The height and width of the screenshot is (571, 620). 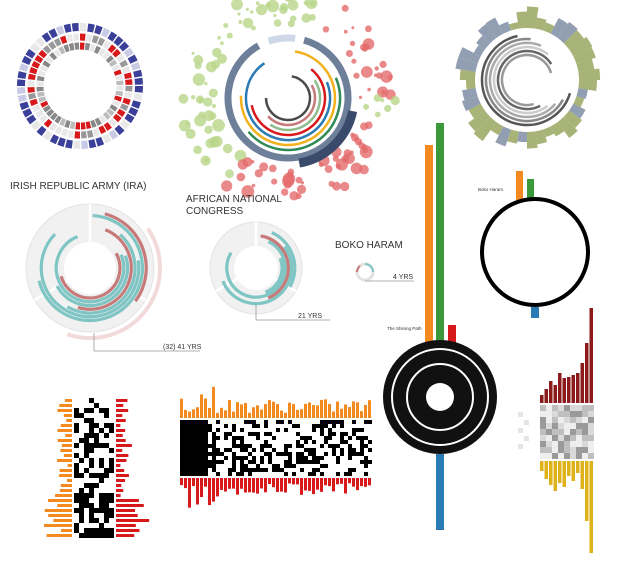 What do you see at coordinates (519, 186) in the screenshot?
I see `boko-orange-bar` at bounding box center [519, 186].